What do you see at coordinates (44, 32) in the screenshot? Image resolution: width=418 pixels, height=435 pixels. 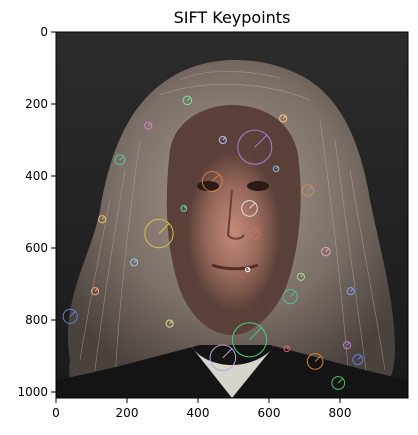 I see `y-tick-label: 0` at bounding box center [44, 32].